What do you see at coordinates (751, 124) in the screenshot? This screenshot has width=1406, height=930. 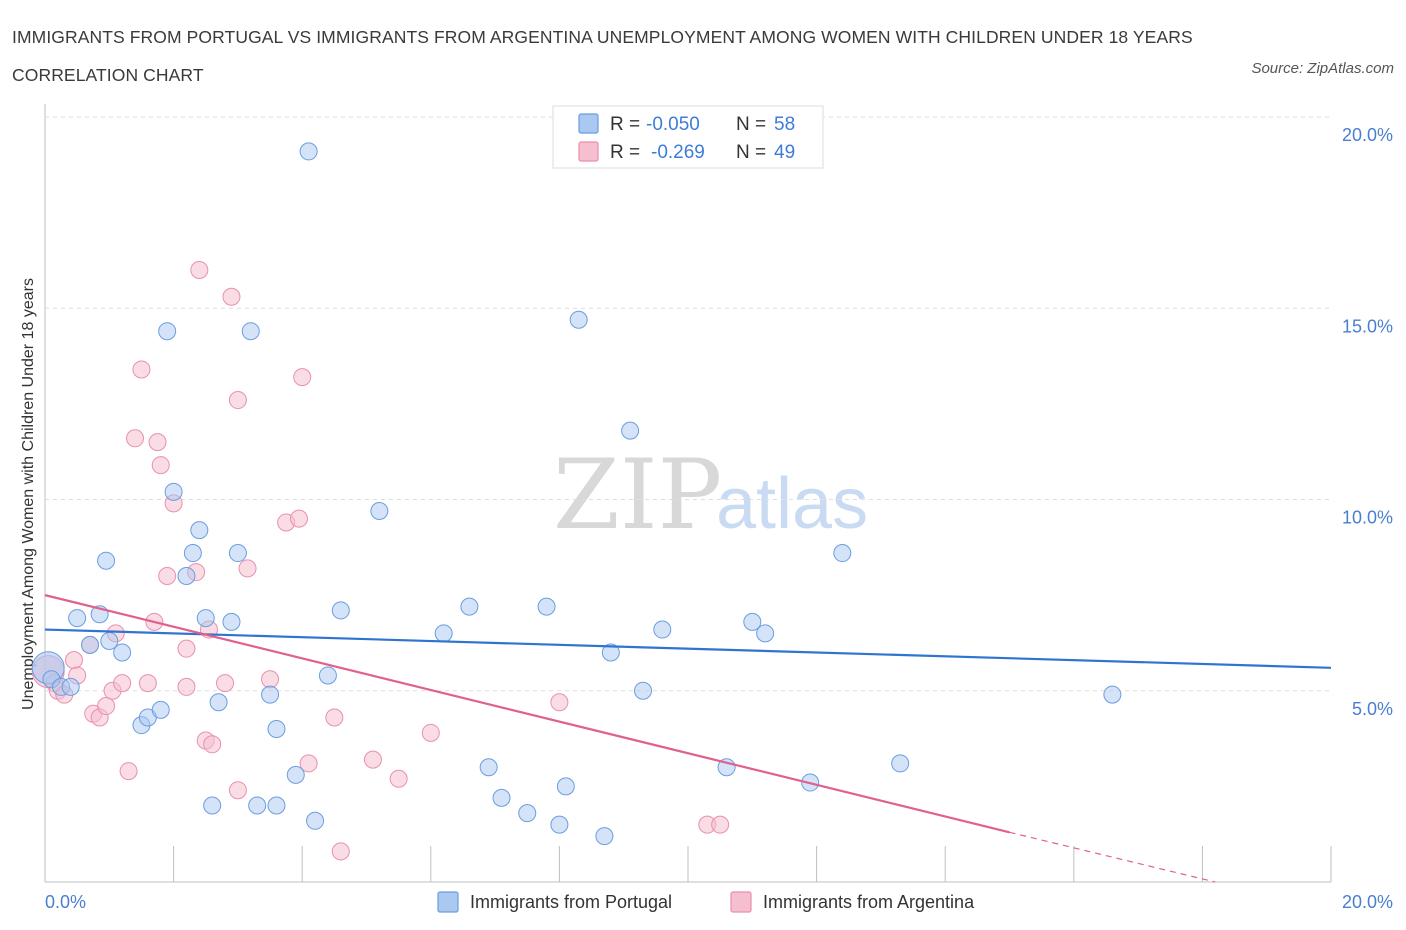 I see `legend-n-label-portugal: N =` at bounding box center [751, 124].